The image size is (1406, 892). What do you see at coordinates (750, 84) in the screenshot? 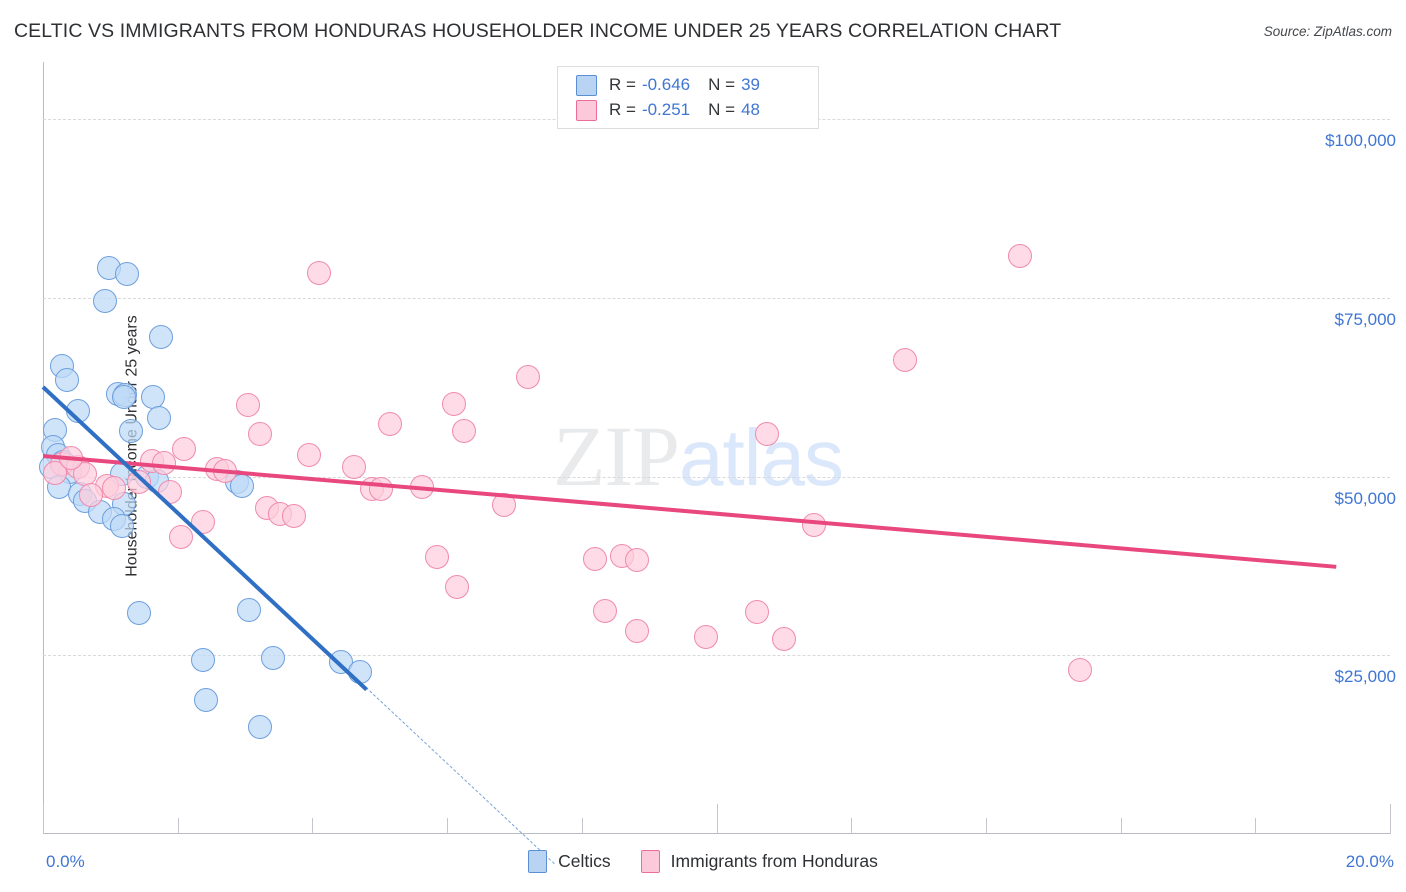
I see `n-value-celtics: 39` at bounding box center [750, 84].